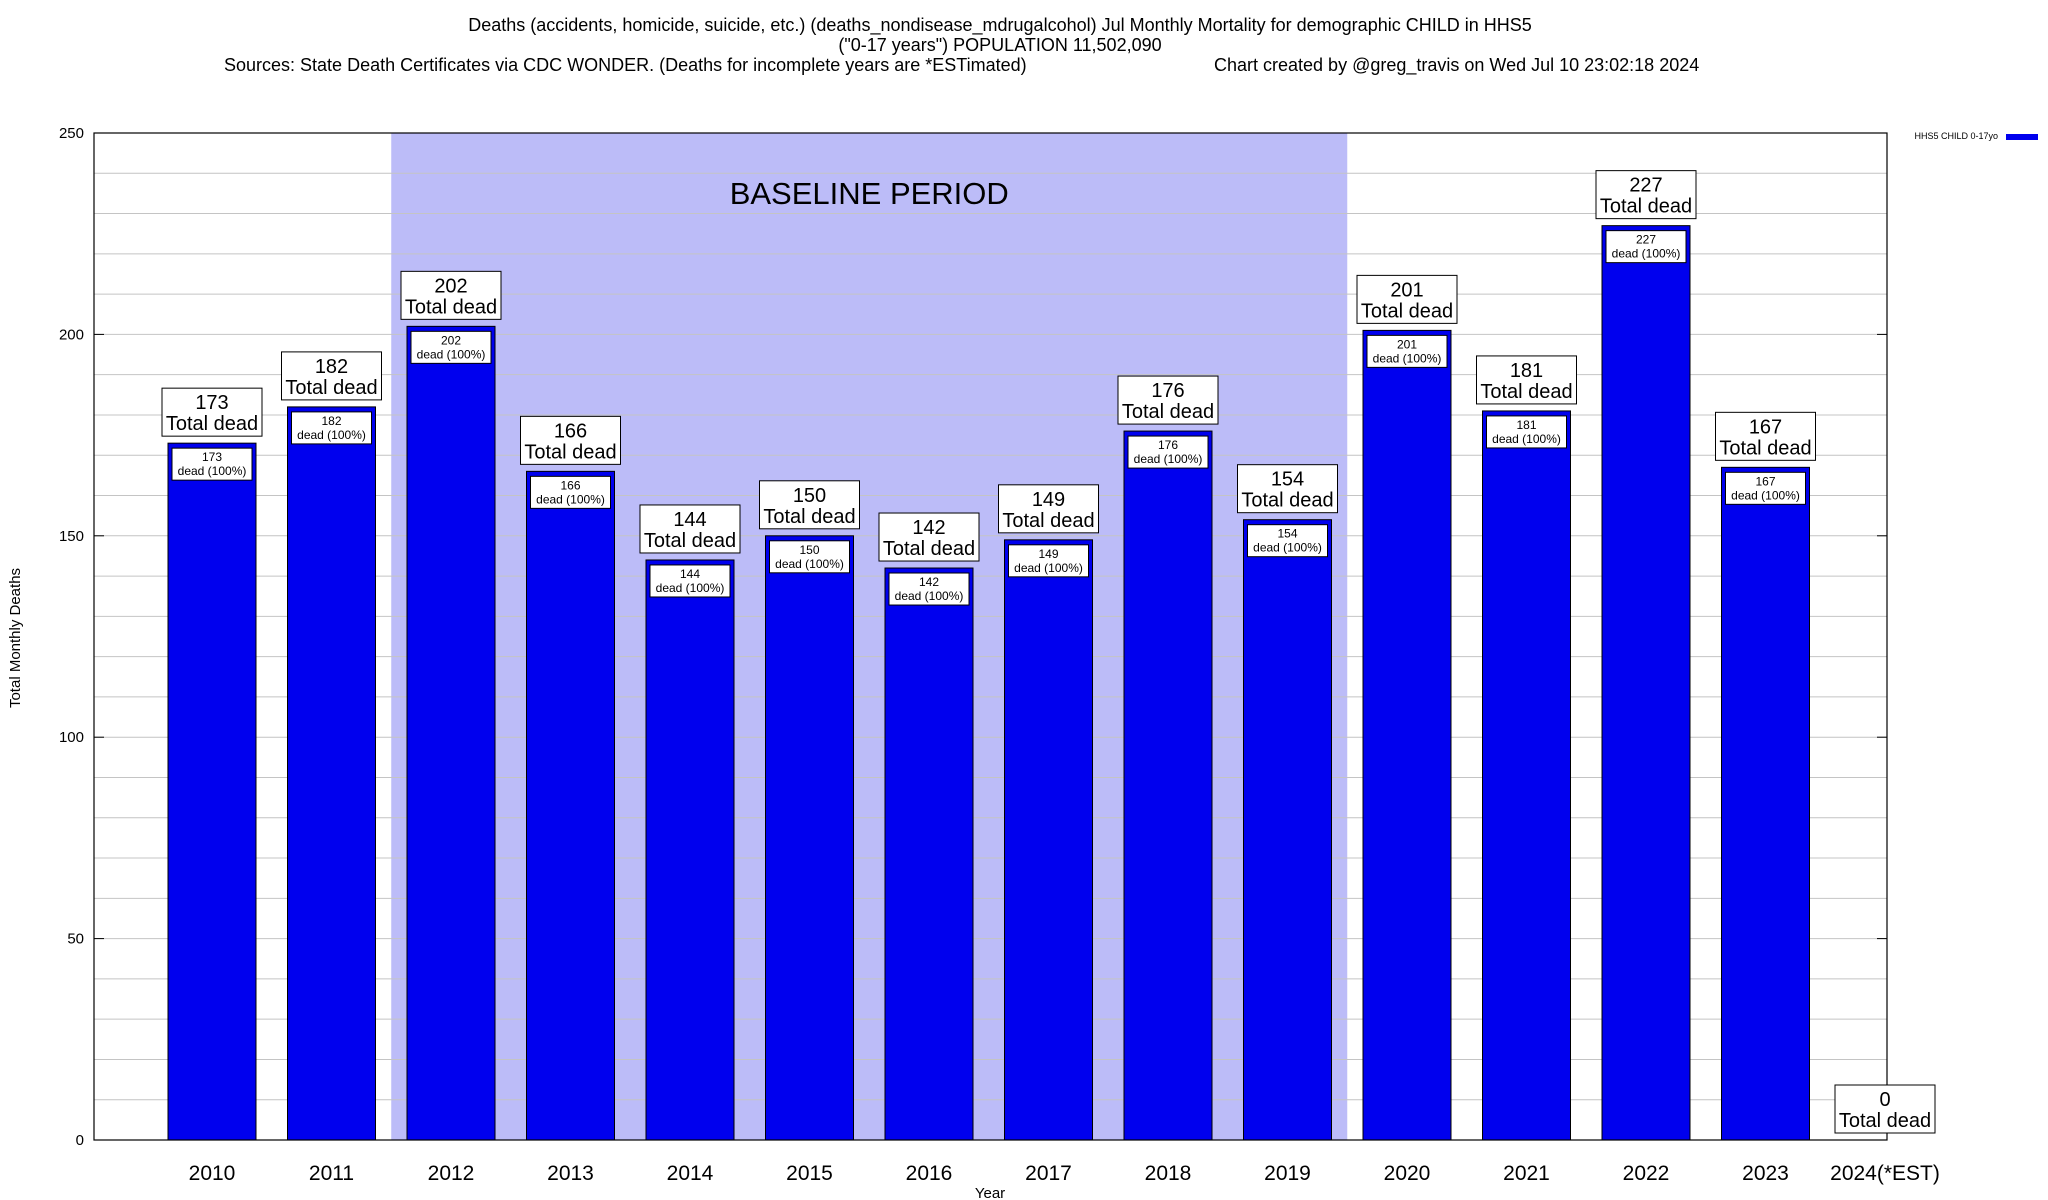 The width and height of the screenshot is (2048, 1200). Describe the element at coordinates (1645, 186) in the screenshot. I see `outer-label-value: 227` at that location.